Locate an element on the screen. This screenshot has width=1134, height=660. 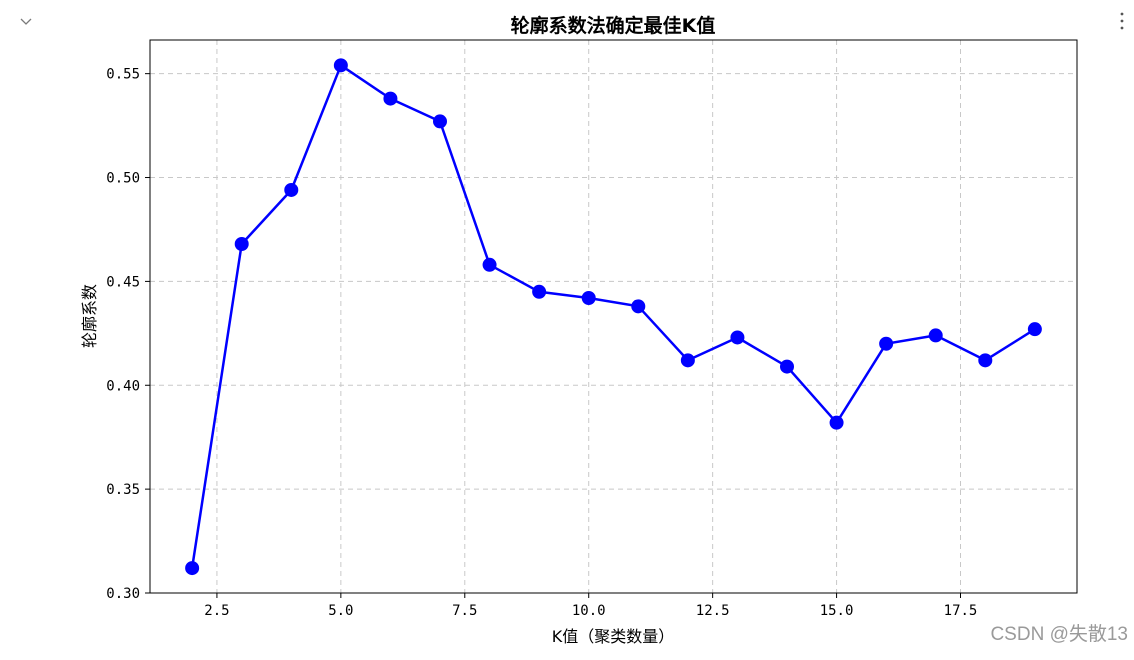
x-tick-label: 5.0 is located at coordinates (340, 611).